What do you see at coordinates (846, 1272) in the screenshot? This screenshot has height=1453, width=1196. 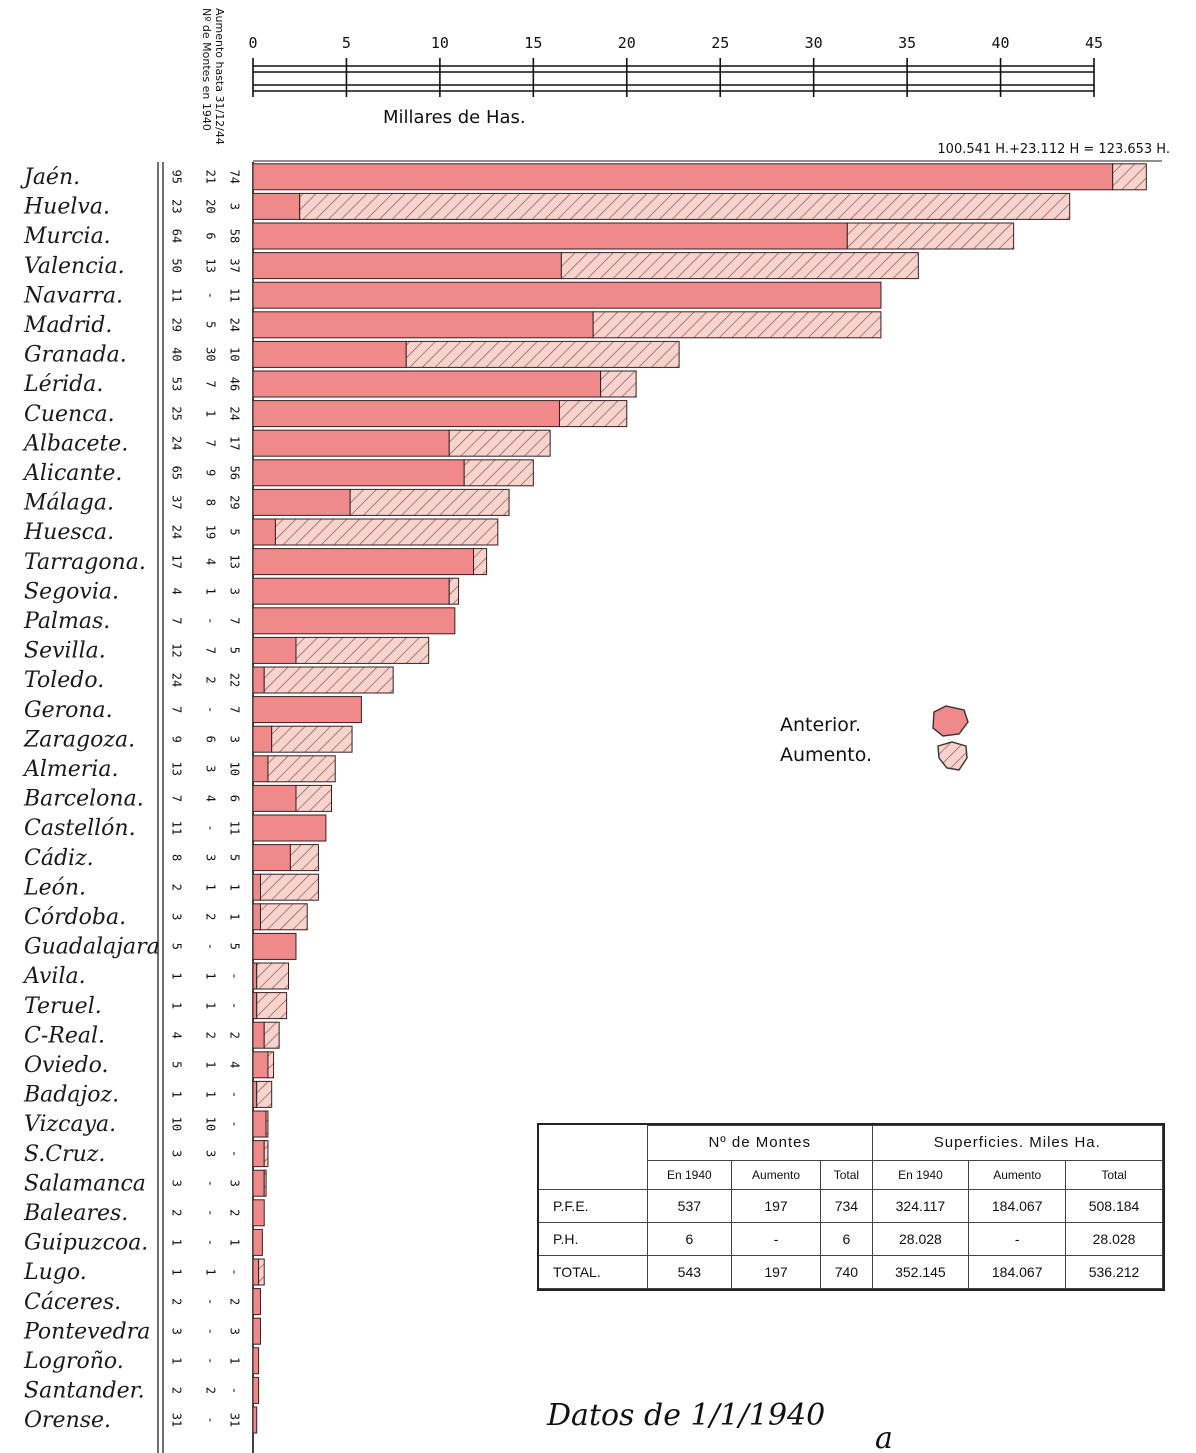 I see `table-cell: 740` at bounding box center [846, 1272].